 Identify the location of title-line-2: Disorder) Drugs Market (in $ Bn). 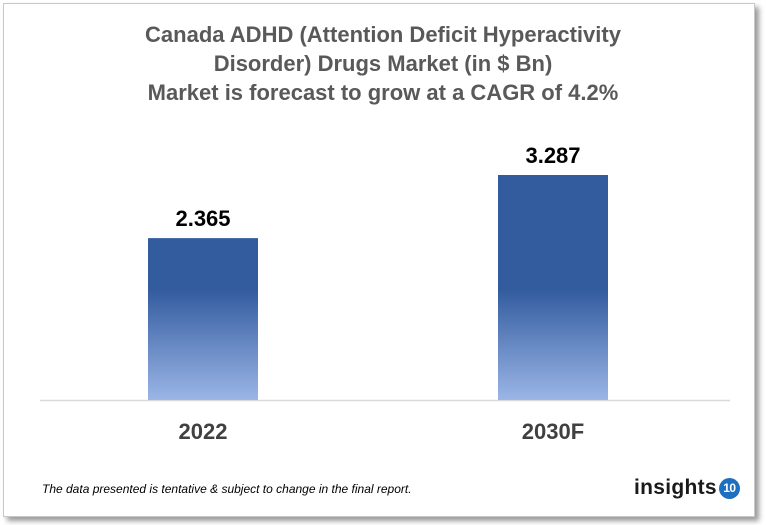
(383, 63).